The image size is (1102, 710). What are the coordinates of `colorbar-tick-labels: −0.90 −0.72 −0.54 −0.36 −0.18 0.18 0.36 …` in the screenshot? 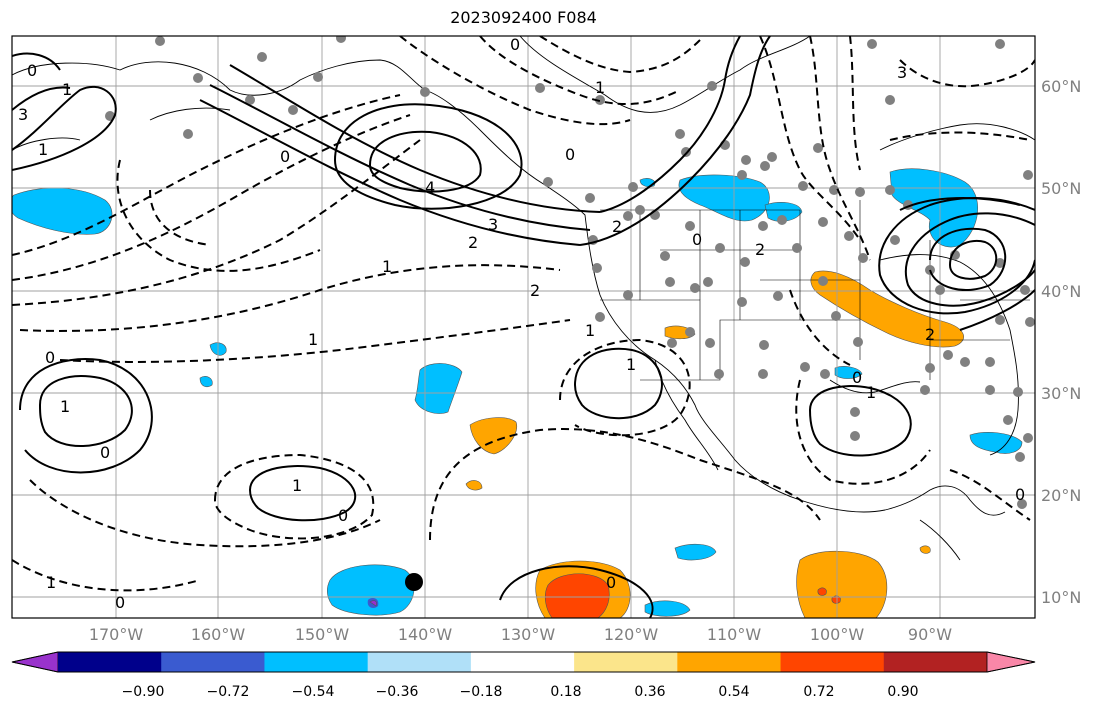 It's located at (520, 692).